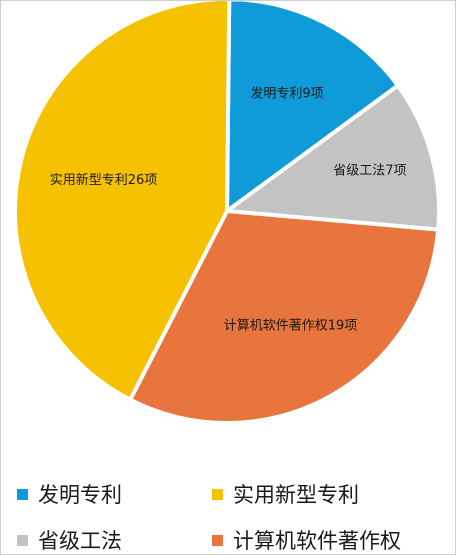  What do you see at coordinates (80, 541) in the screenshot?
I see `legend-label-provincial-method: 省级工法` at bounding box center [80, 541].